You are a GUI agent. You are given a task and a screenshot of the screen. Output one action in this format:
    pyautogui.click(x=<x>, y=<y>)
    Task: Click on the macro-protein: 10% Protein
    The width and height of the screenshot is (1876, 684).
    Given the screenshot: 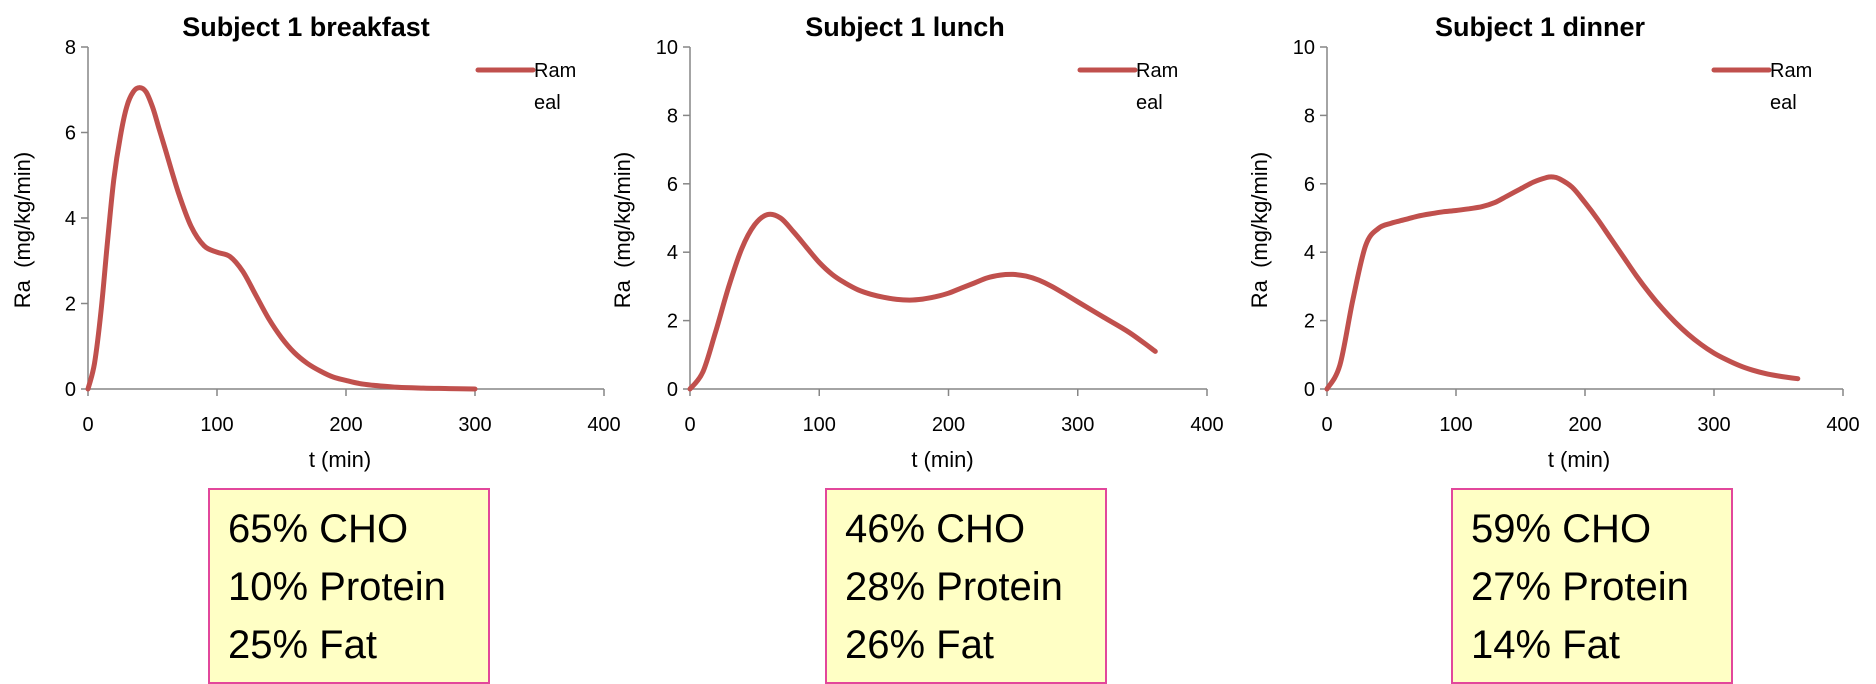 What is the action you would take?
    pyautogui.click(x=337, y=587)
    